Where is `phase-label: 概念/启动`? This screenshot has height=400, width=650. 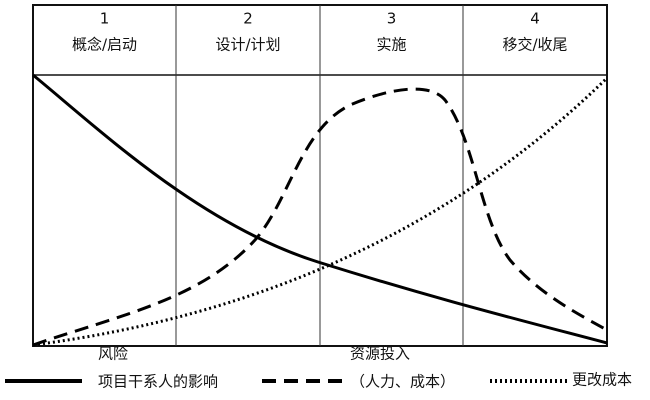
phase-label: 概念/启动 is located at coordinates (104, 45).